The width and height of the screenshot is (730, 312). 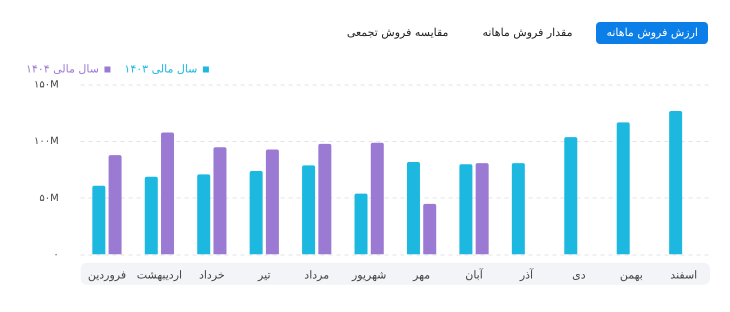 What do you see at coordinates (398, 33) in the screenshot?
I see `text: مقایسه فروش تجمعی` at bounding box center [398, 33].